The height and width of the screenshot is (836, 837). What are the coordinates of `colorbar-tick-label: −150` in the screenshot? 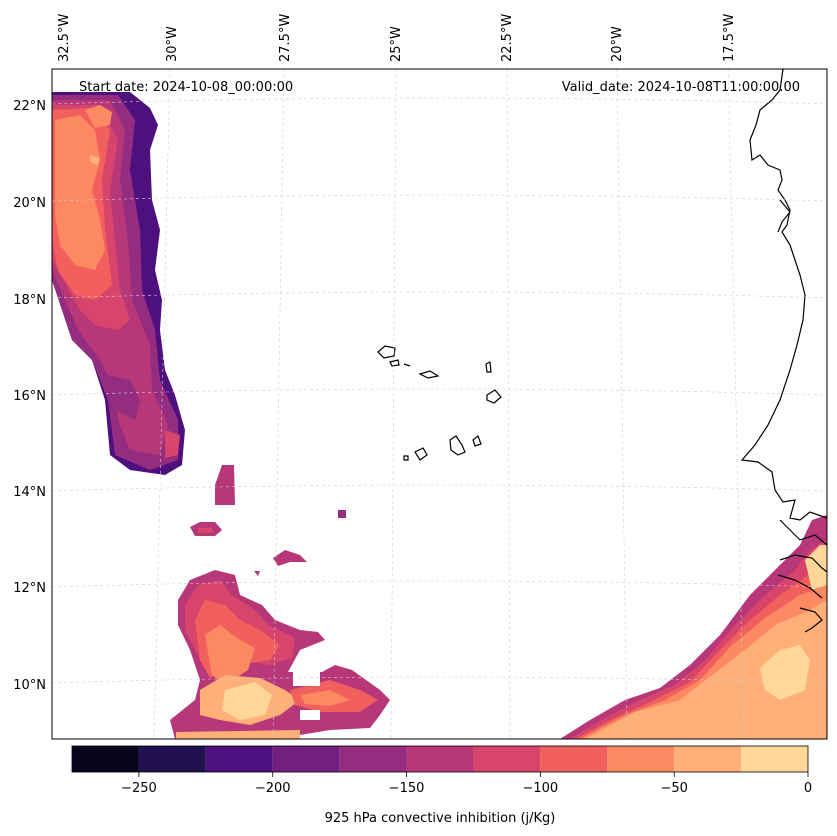 It's located at (407, 788).